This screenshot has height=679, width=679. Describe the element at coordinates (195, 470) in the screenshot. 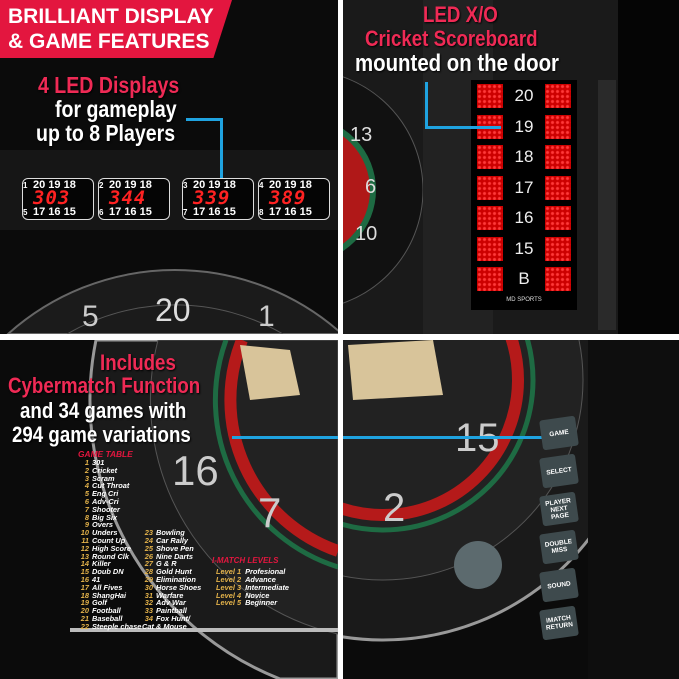

I see `board-number: 16` at that location.